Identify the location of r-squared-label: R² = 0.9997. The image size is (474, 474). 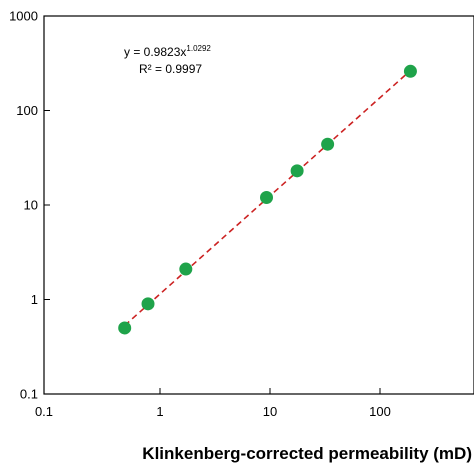
(170, 69).